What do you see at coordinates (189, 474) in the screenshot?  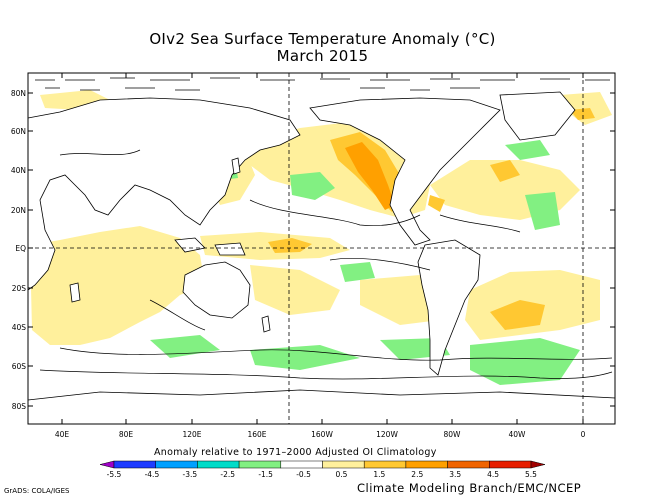 I see `color-bar-tick-label: -3.5` at bounding box center [189, 474].